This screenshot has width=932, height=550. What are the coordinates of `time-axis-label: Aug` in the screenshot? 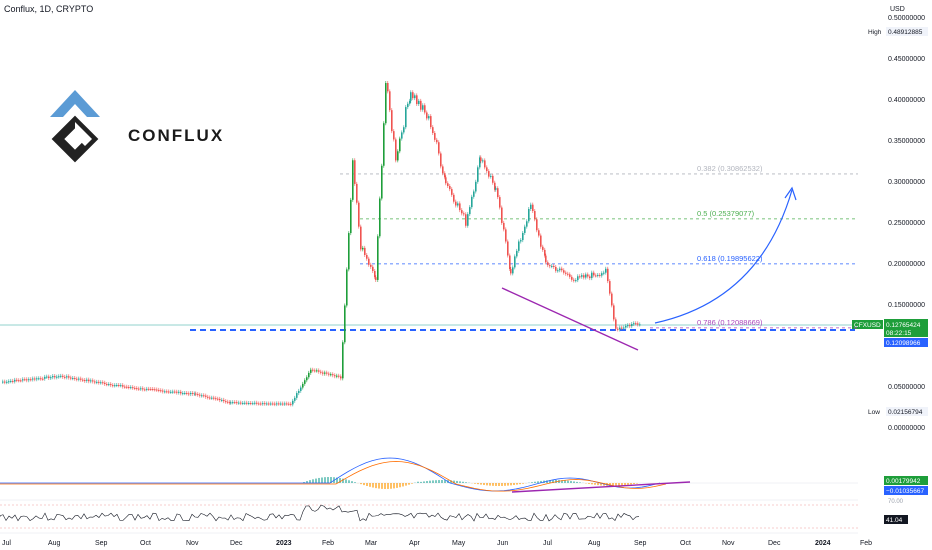 It's located at (594, 543).